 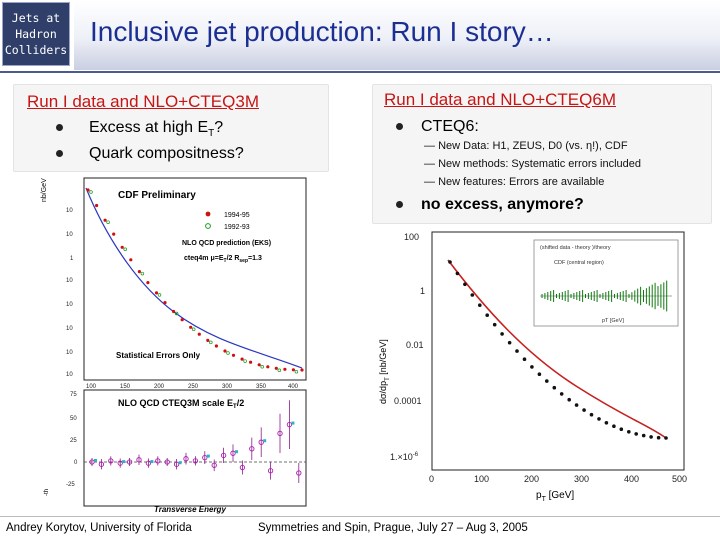 What do you see at coordinates (76, 463) in the screenshot?
I see `ytick: 0` at bounding box center [76, 463].